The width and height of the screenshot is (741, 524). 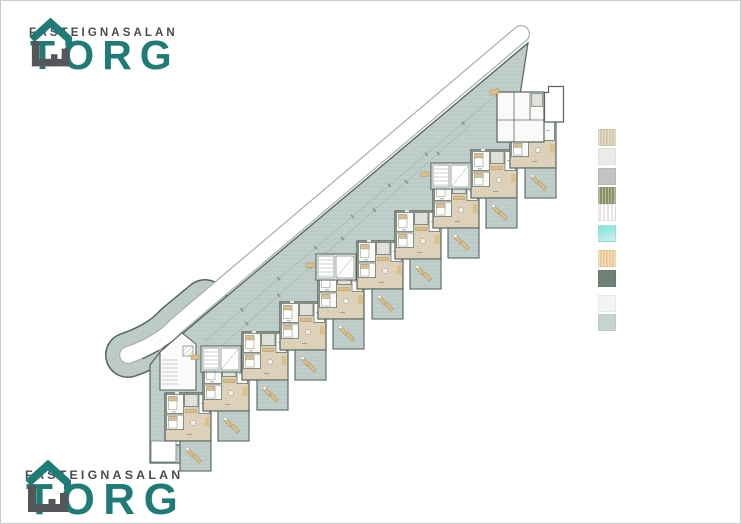 I want to click on west-annex, so click(x=173, y=397).